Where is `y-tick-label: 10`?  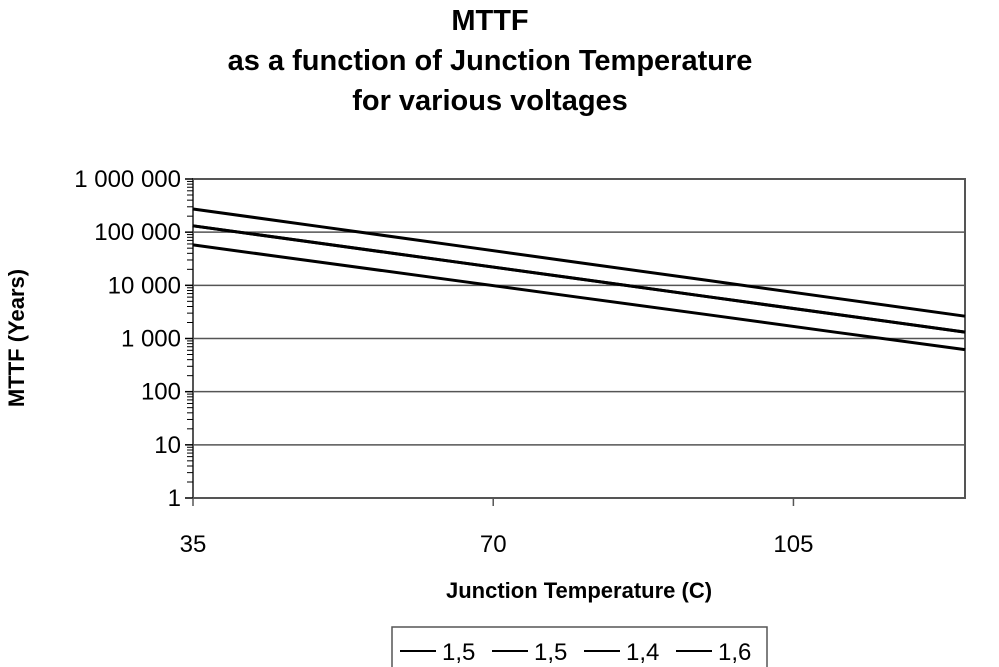
y-tick-label: 10 is located at coordinates (167, 445).